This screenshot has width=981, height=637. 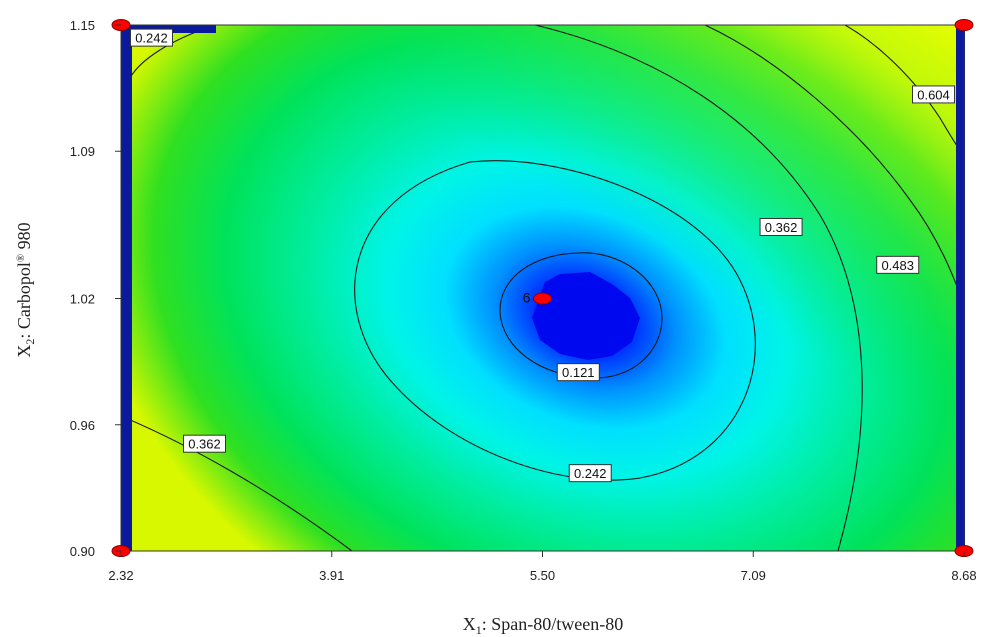 What do you see at coordinates (552, 624) in the screenshot?
I see `x-axis-title-rest: : Span-80/tween-80` at bounding box center [552, 624].